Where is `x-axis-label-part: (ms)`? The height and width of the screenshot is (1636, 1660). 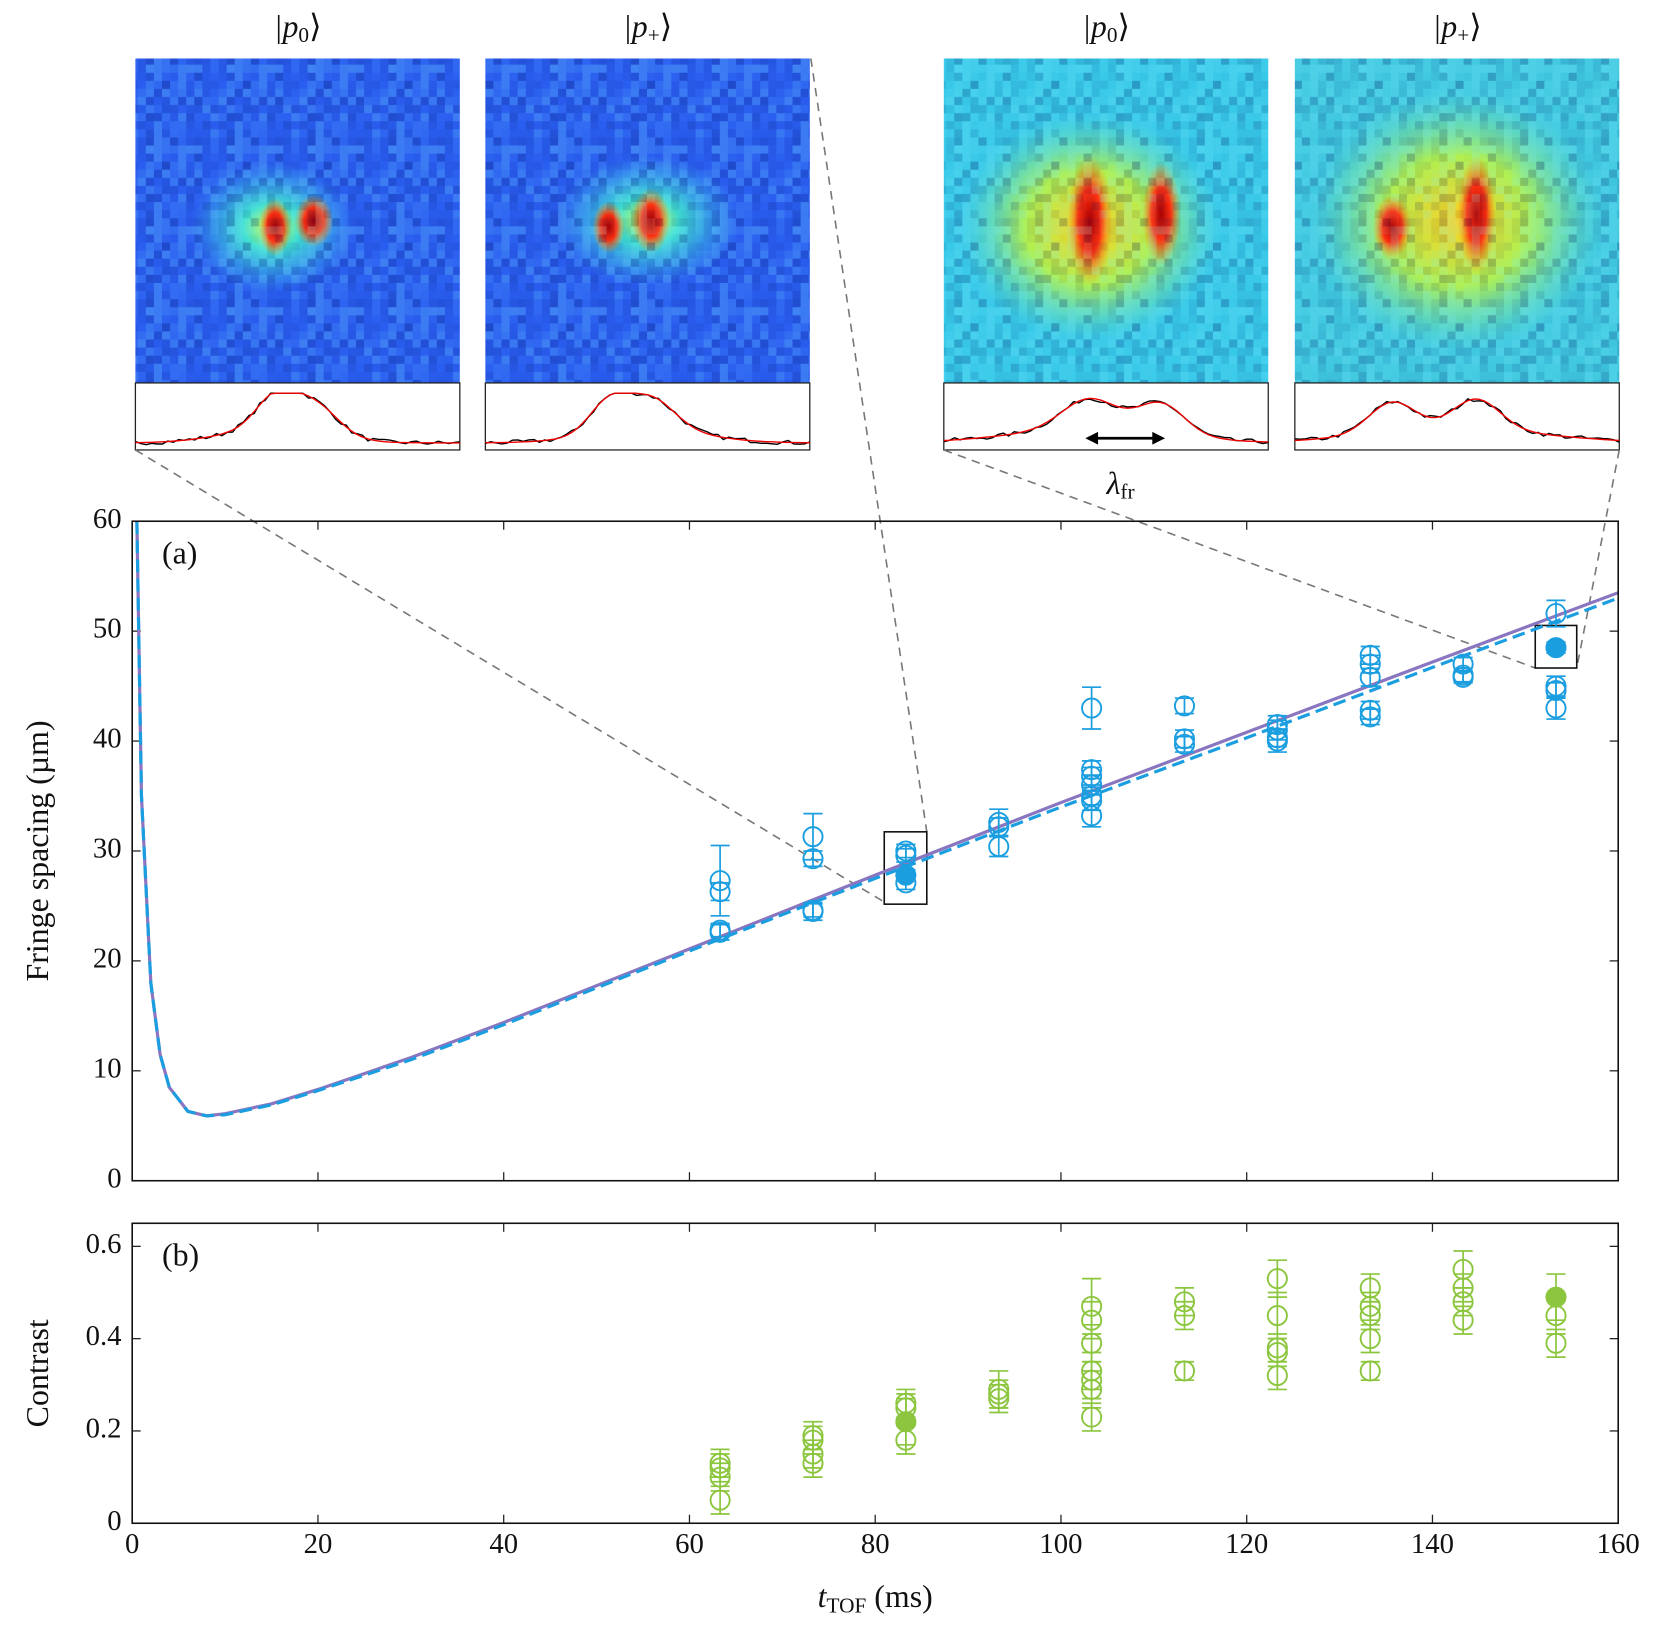 x-axis-label-part: (ms) is located at coordinates (899, 1596).